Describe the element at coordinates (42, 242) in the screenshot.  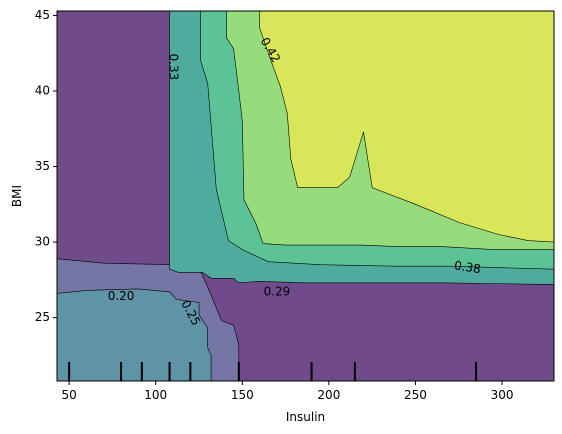
I see `y-tick-label: 30` at that location.